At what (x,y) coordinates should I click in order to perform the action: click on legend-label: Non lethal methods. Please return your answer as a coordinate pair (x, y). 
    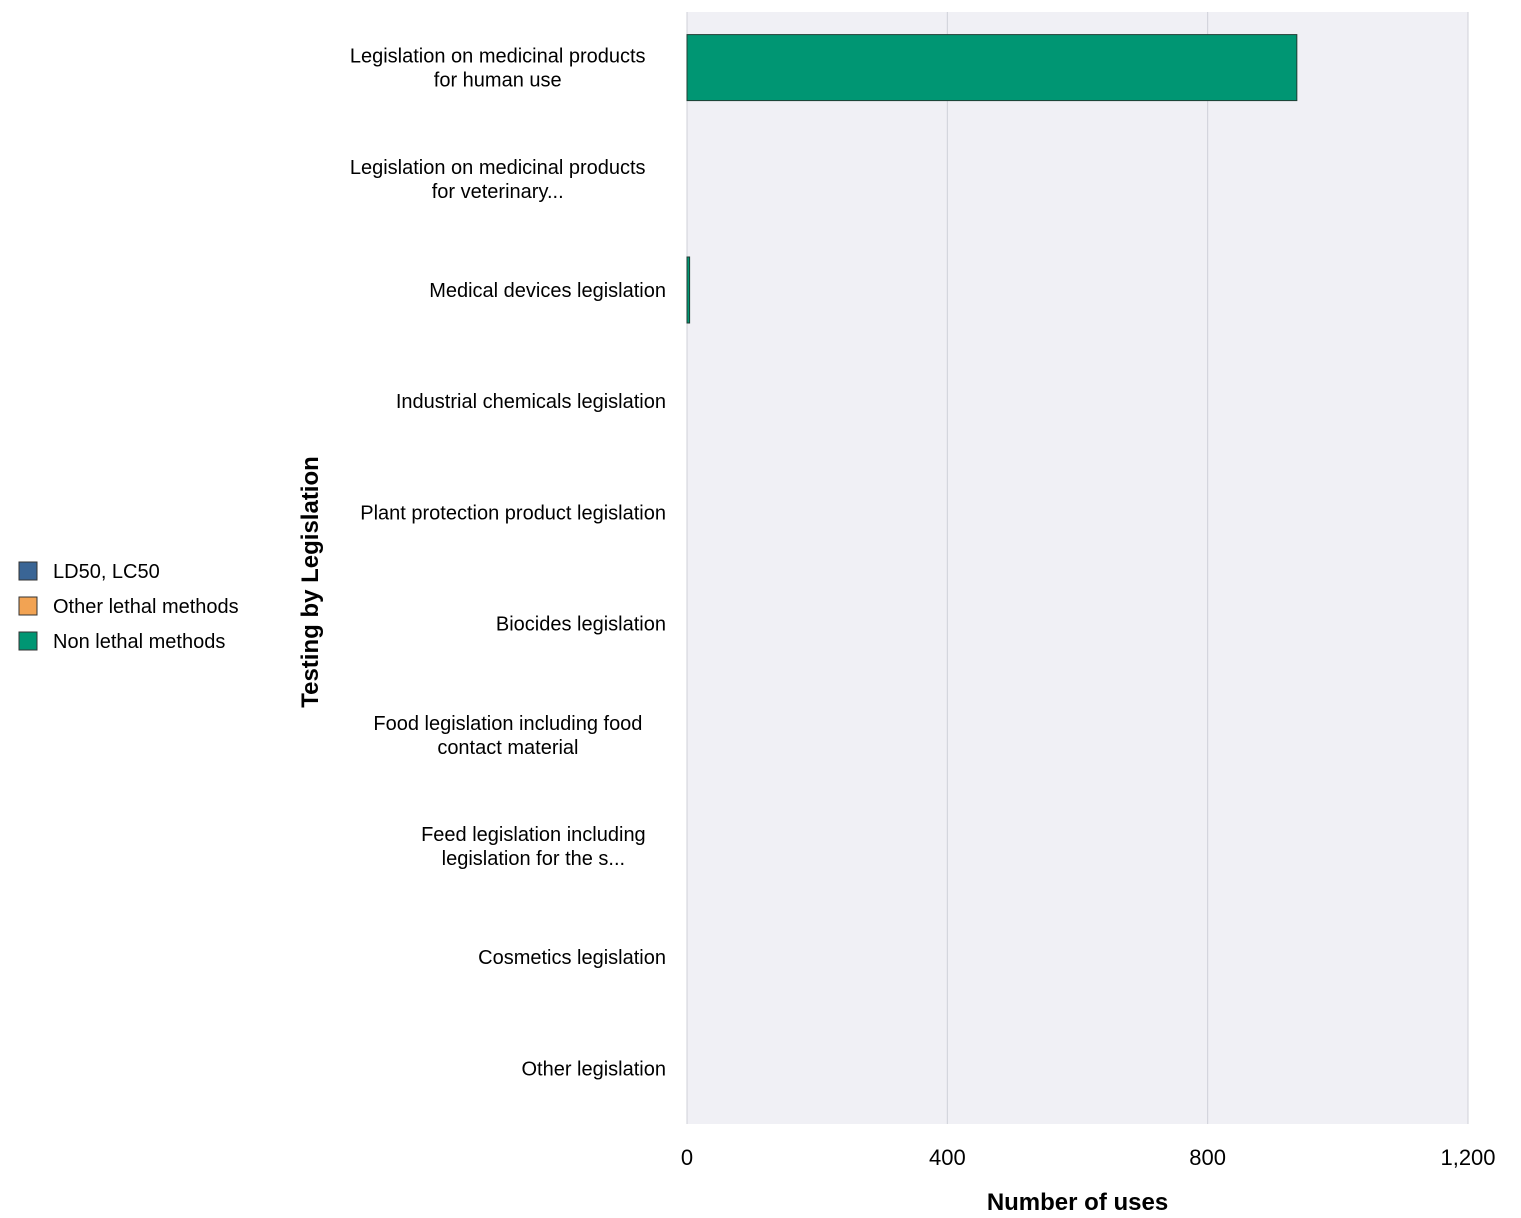
    Looking at the image, I should click on (139, 642).